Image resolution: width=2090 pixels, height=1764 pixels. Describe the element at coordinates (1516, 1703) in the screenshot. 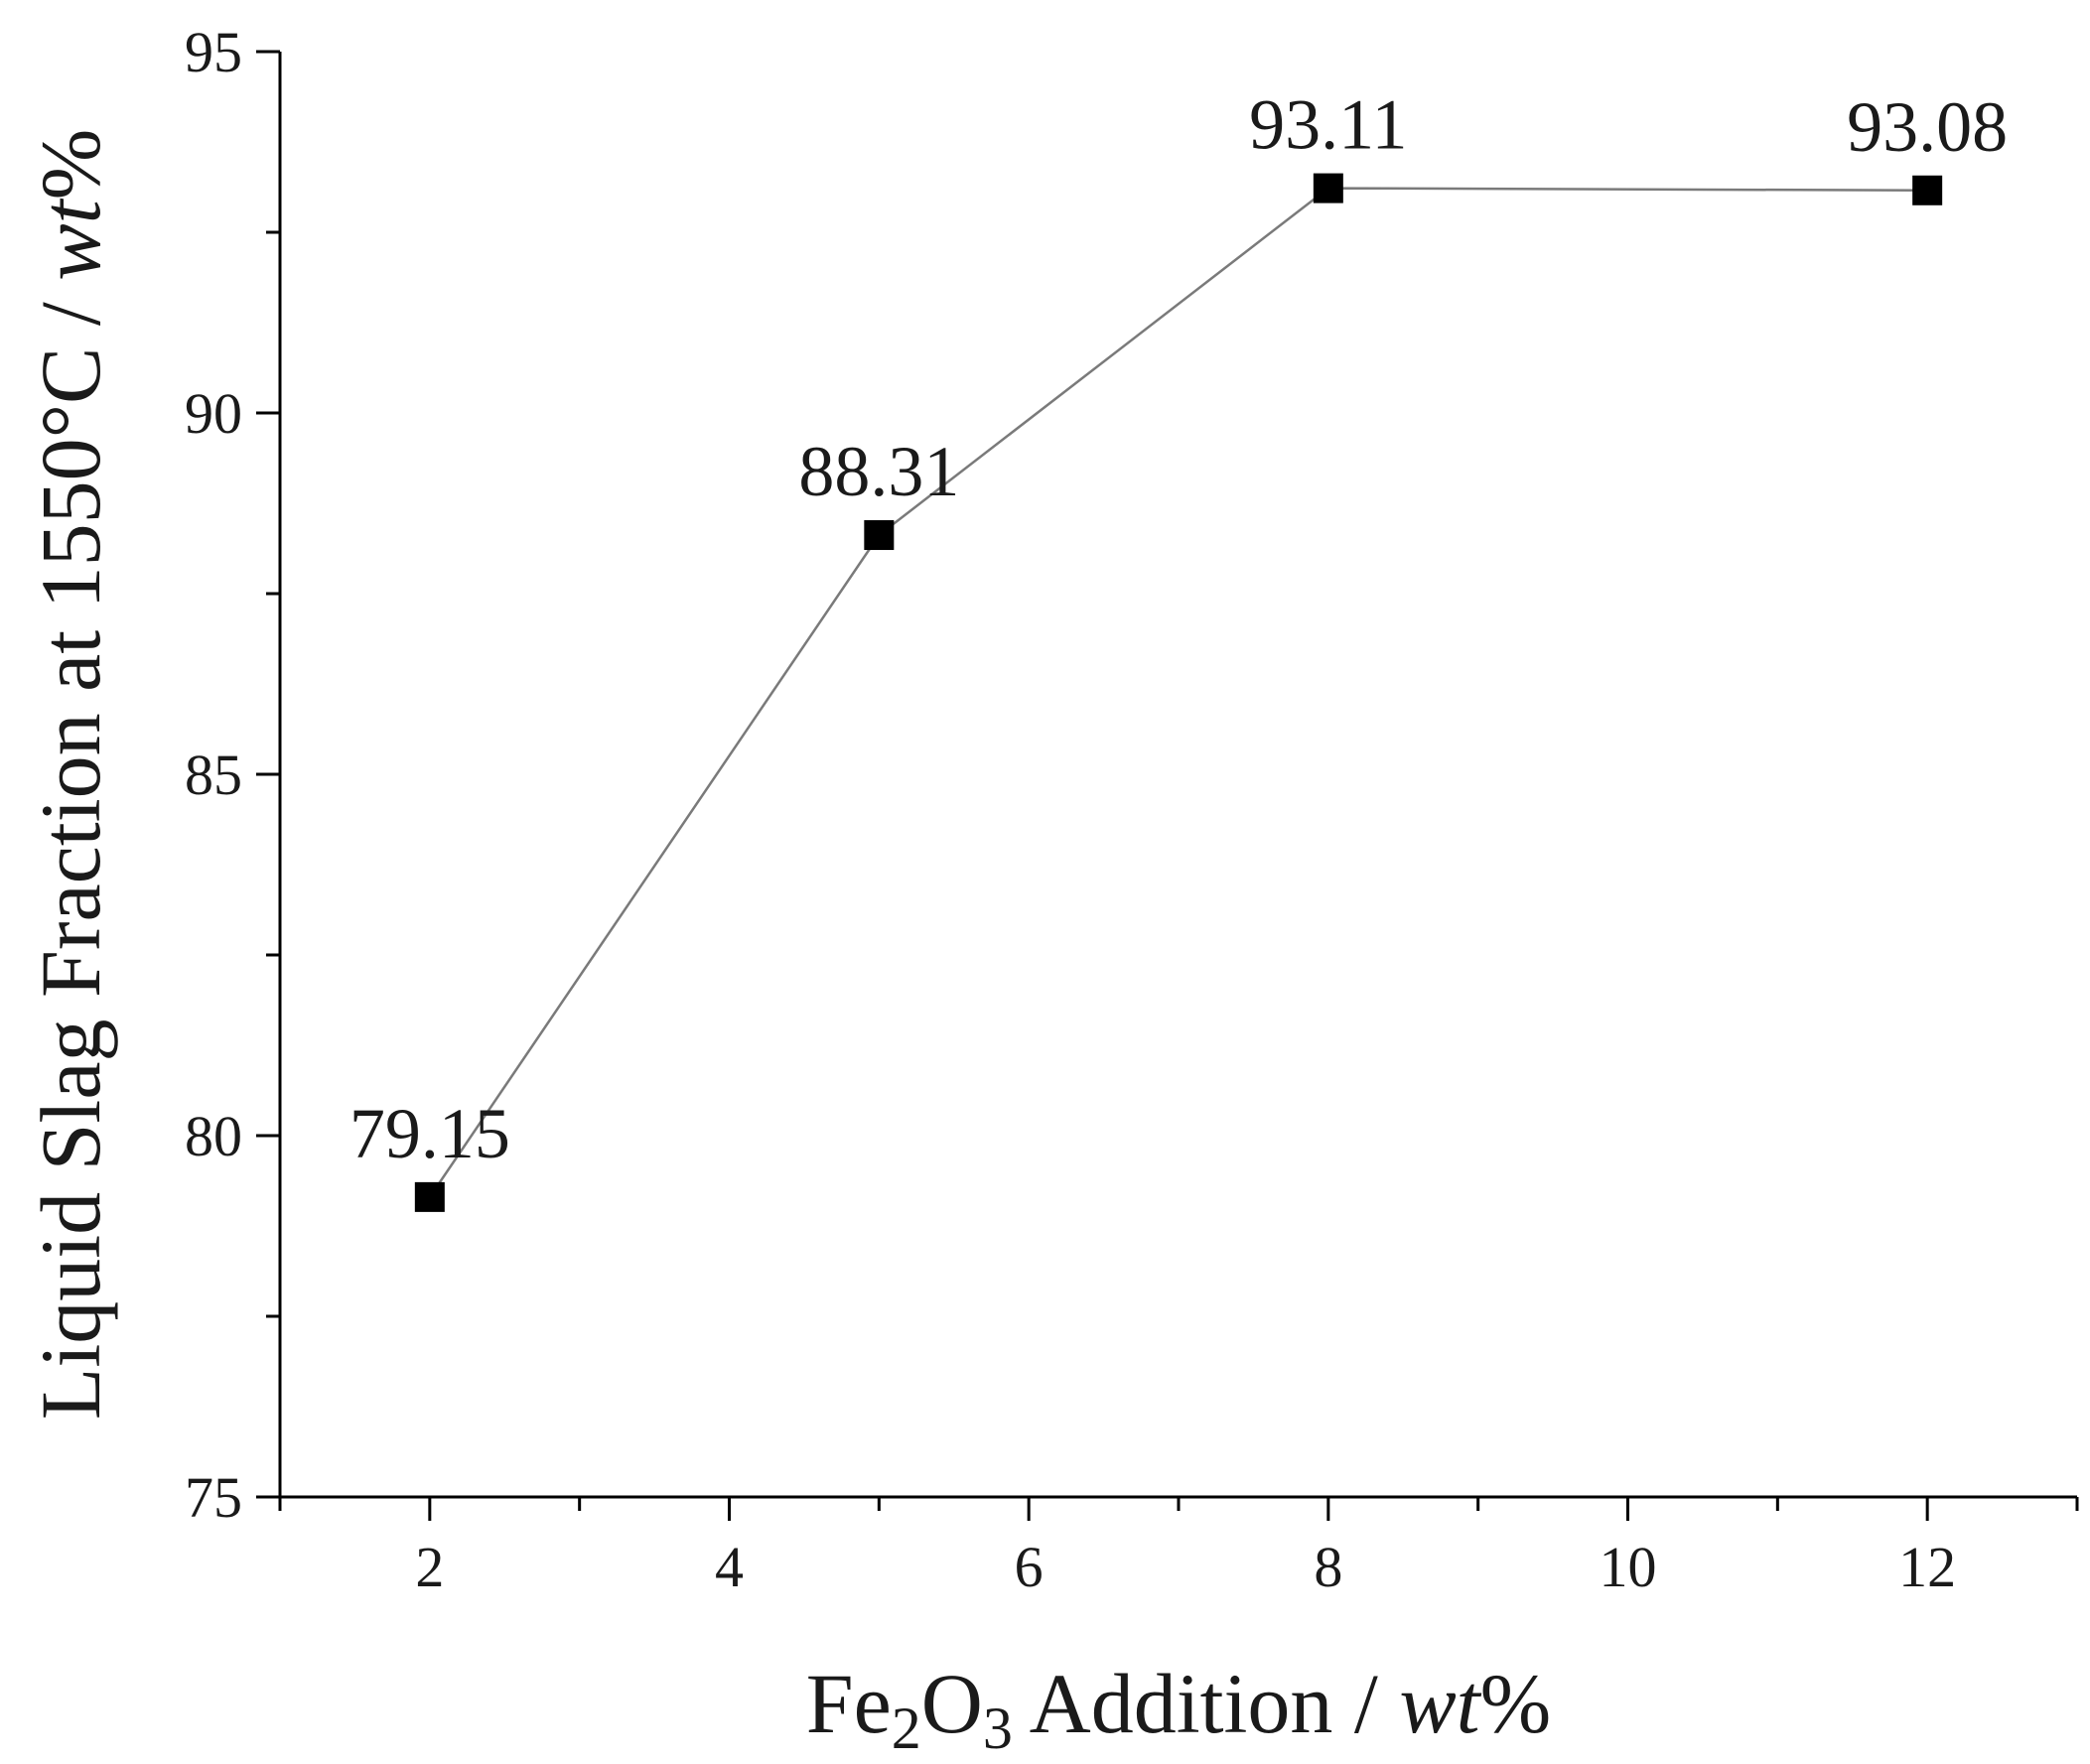

I see `x-axis-title-unit-suffix: %` at that location.